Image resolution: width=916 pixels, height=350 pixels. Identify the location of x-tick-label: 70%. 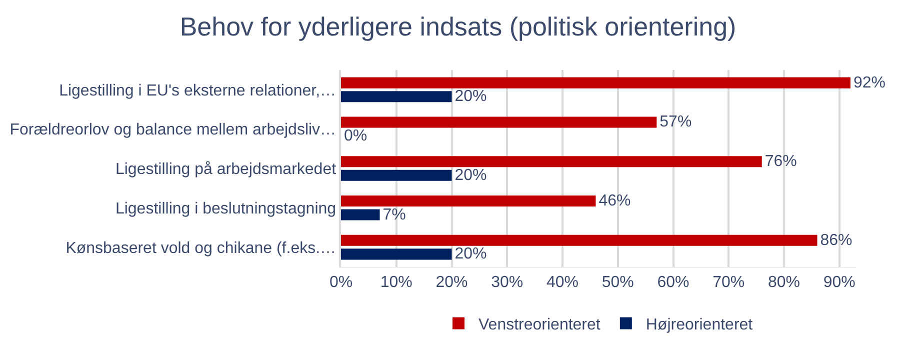
(728, 283).